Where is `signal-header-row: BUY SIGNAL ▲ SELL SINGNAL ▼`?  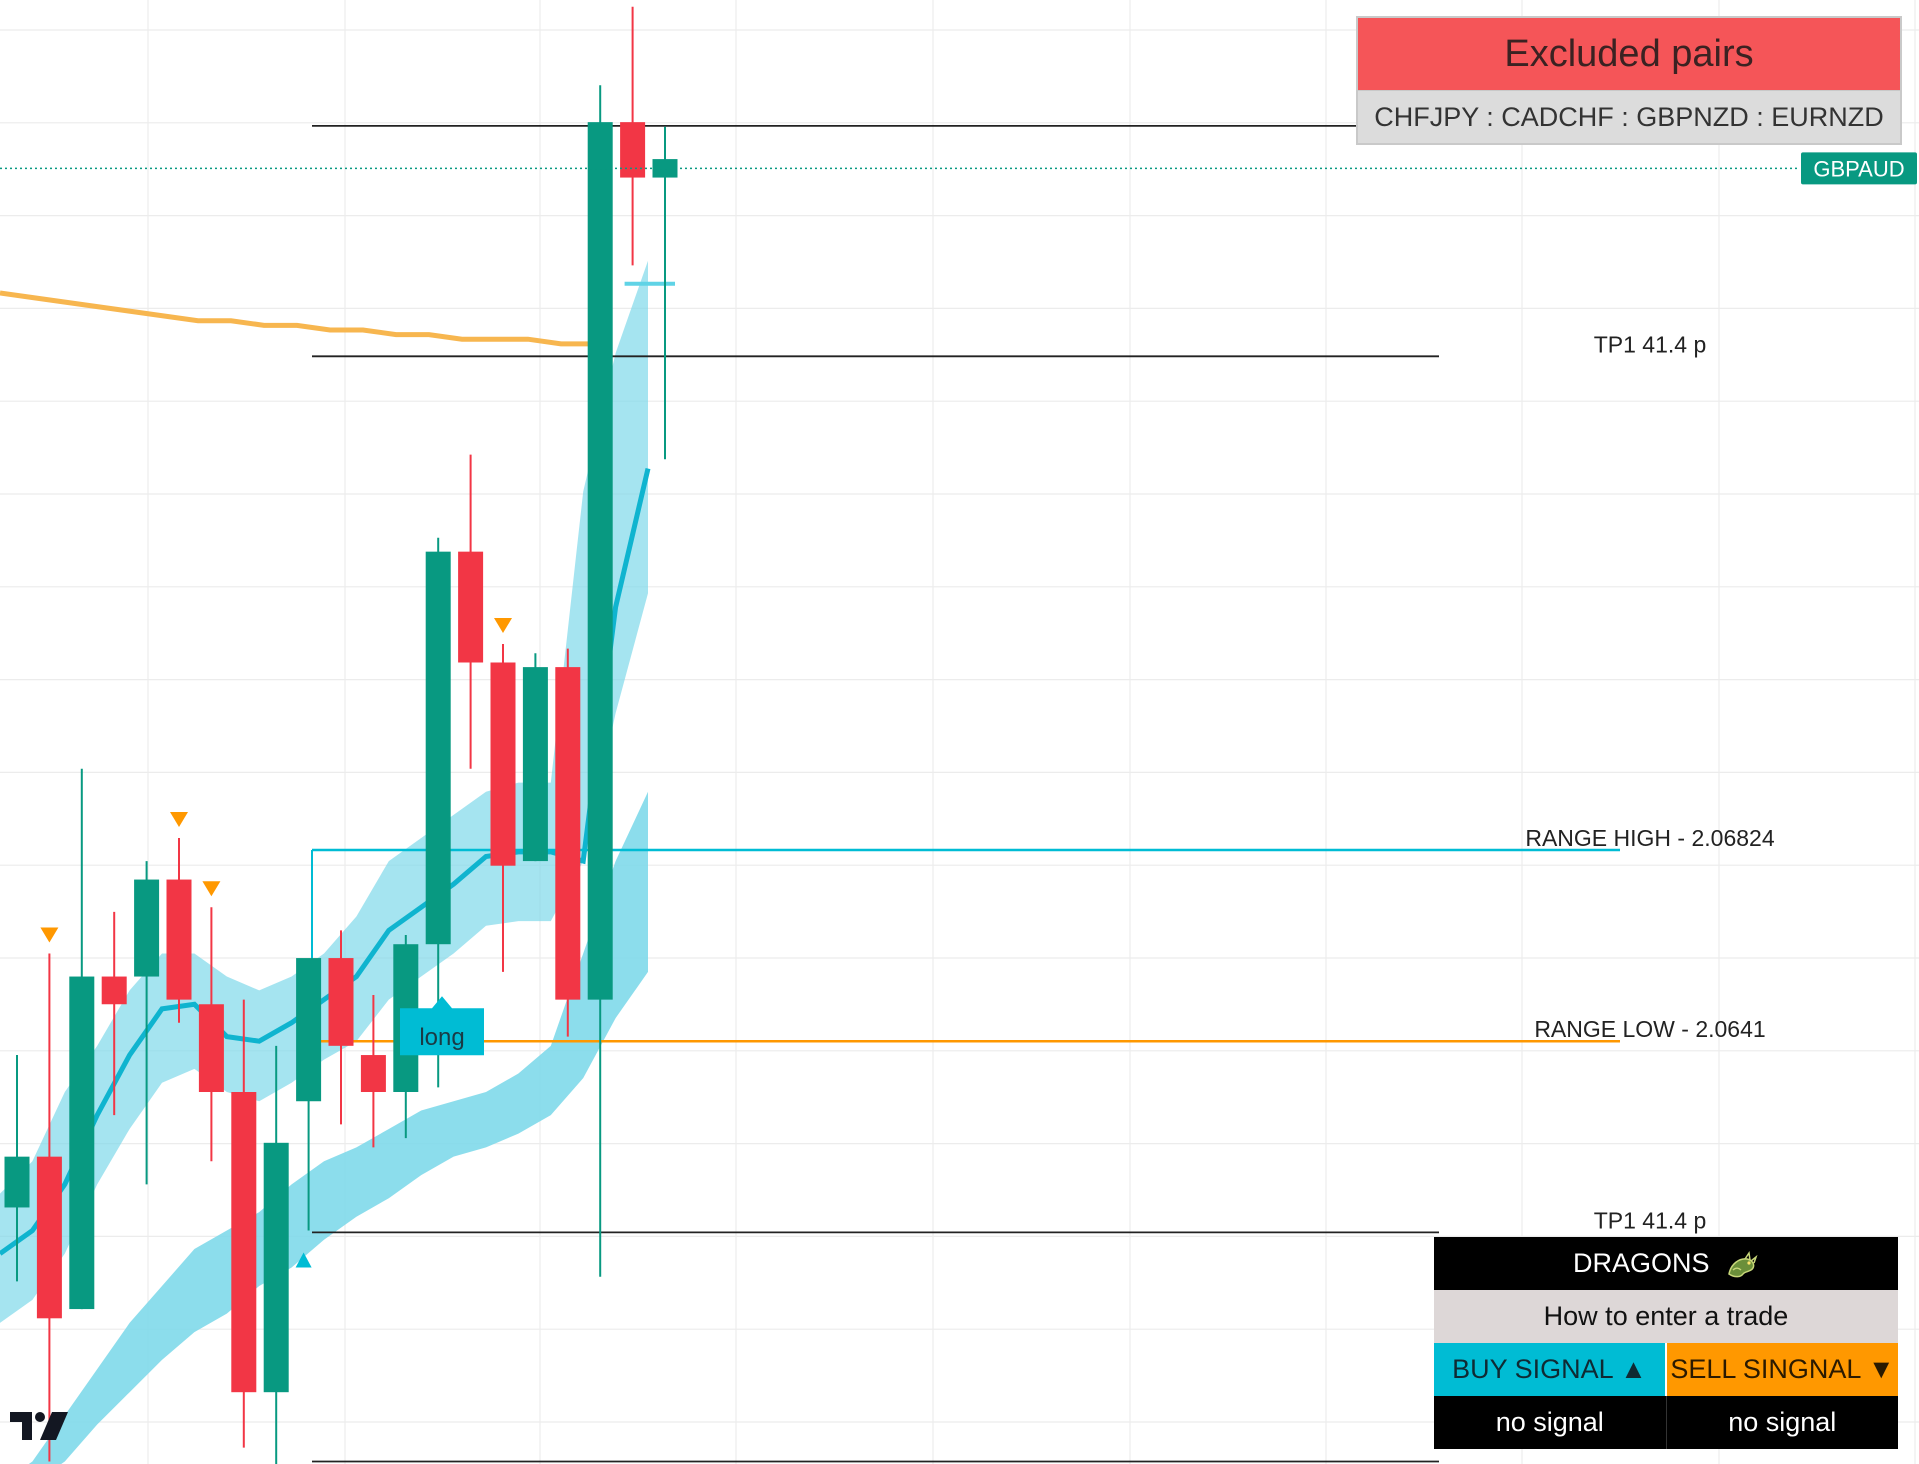 signal-header-row: BUY SIGNAL ▲ SELL SINGNAL ▼ is located at coordinates (1666, 1369).